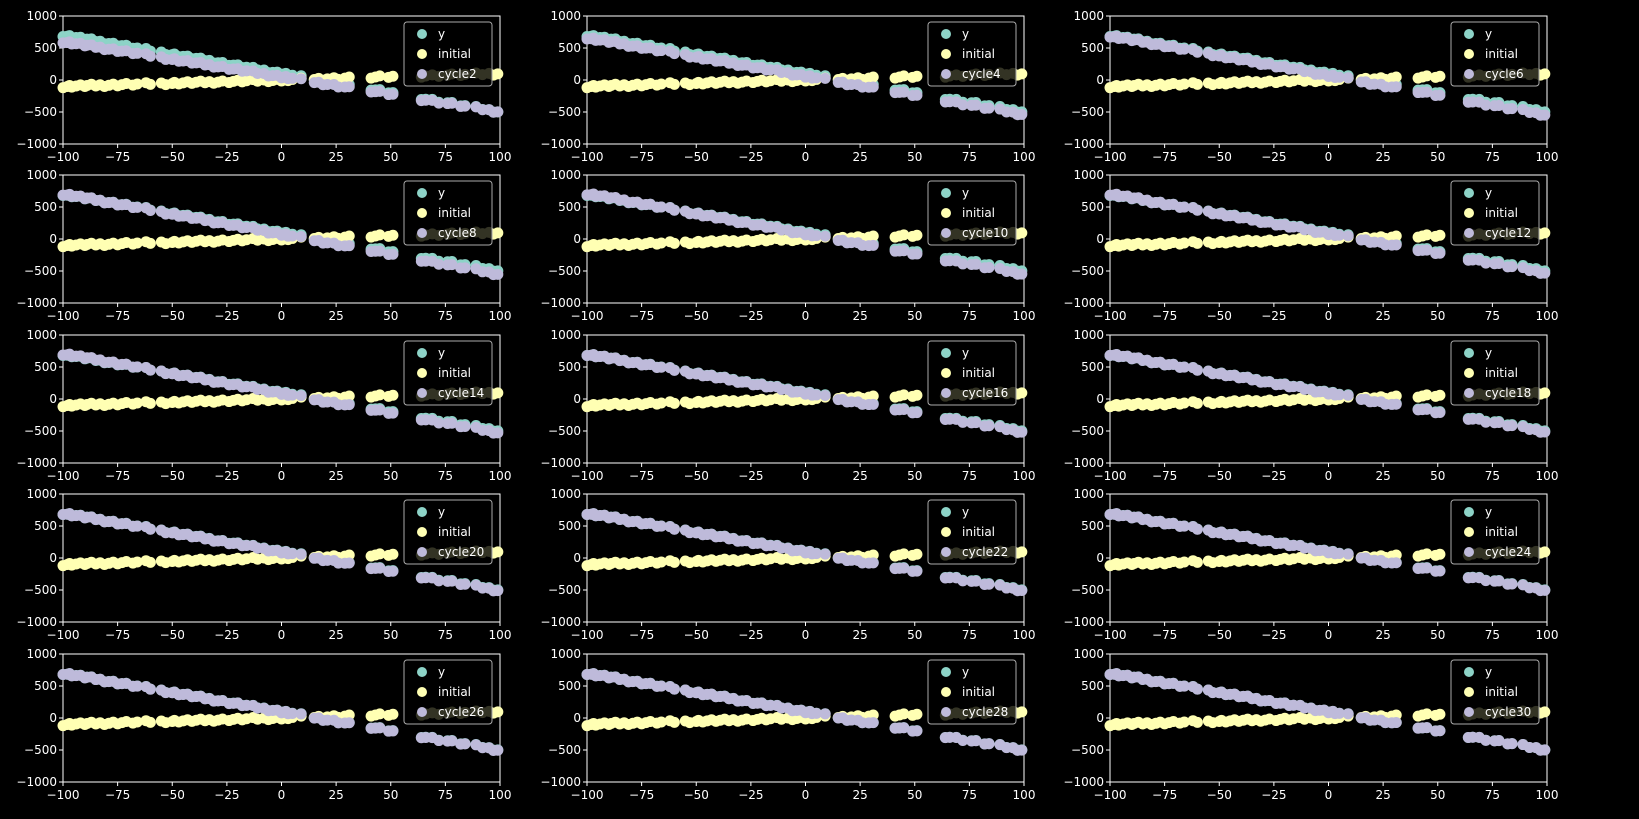  I want to click on x-tick-label: 100, so click(1547, 316).